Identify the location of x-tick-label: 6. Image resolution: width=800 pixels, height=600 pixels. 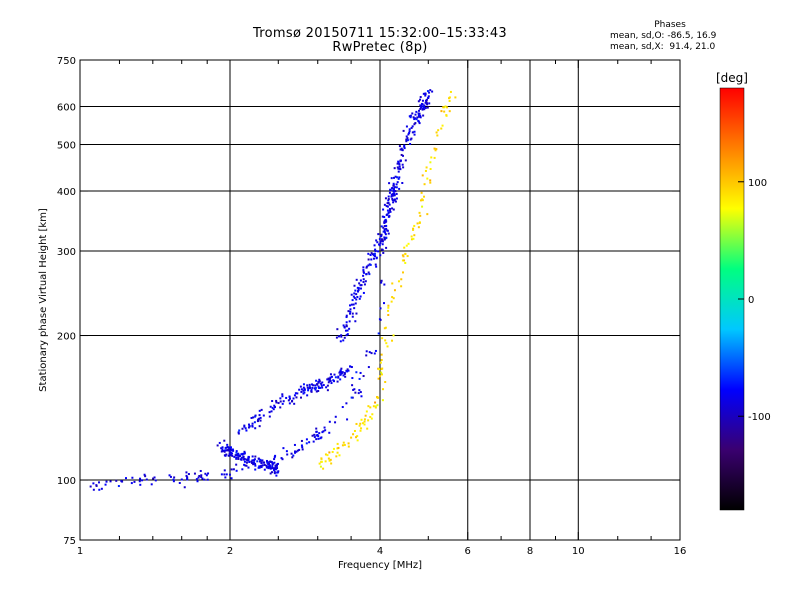
(468, 551).